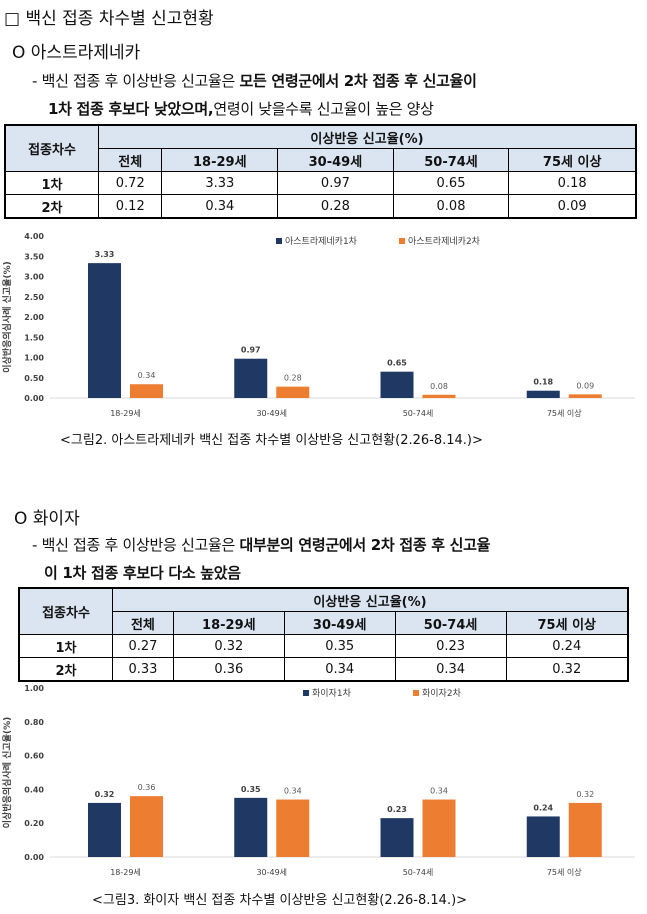 This screenshot has width=647, height=914. I want to click on data-label: 0.23, so click(397, 809).